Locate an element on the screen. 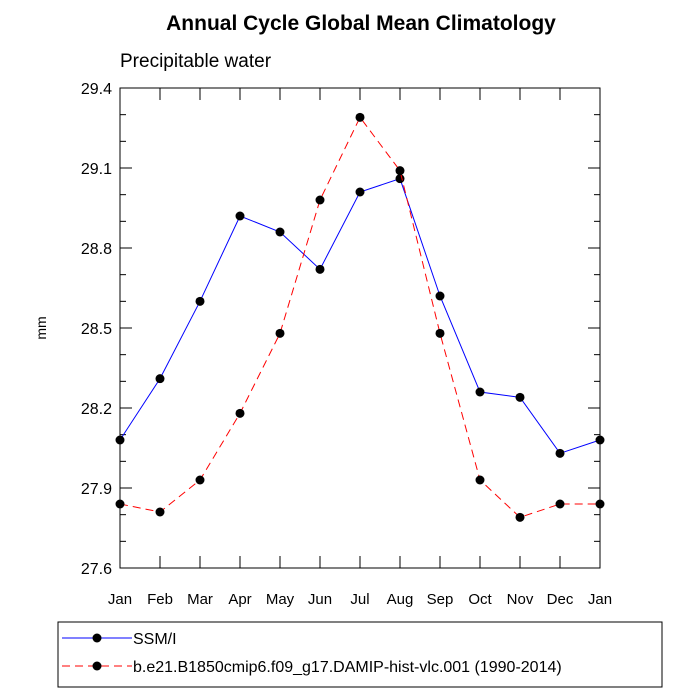 The height and width of the screenshot is (700, 700). y-tick-label: 28.2 is located at coordinates (96, 409).